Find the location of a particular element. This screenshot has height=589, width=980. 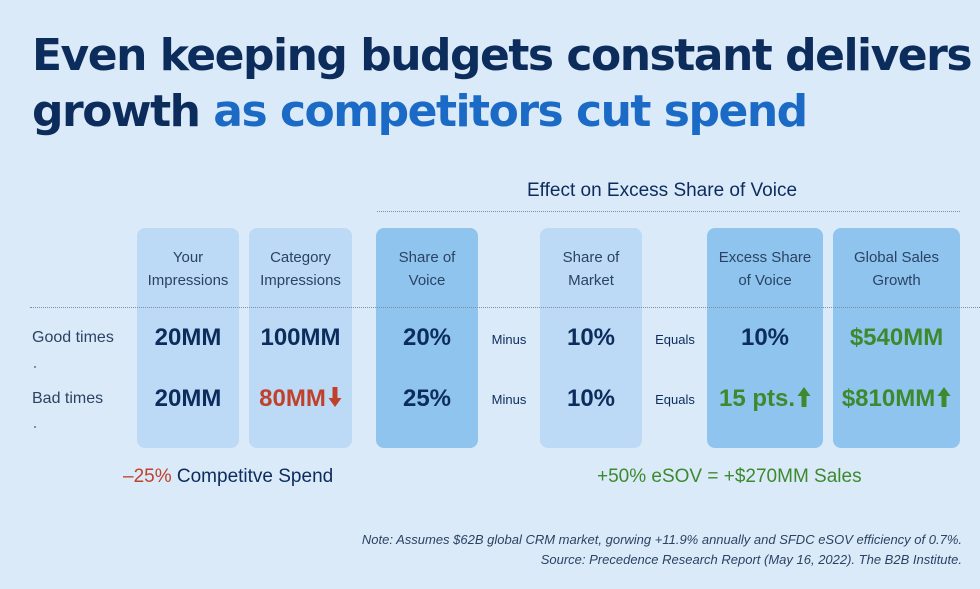

header-share-of-voice: Share of Voice is located at coordinates (427, 269).